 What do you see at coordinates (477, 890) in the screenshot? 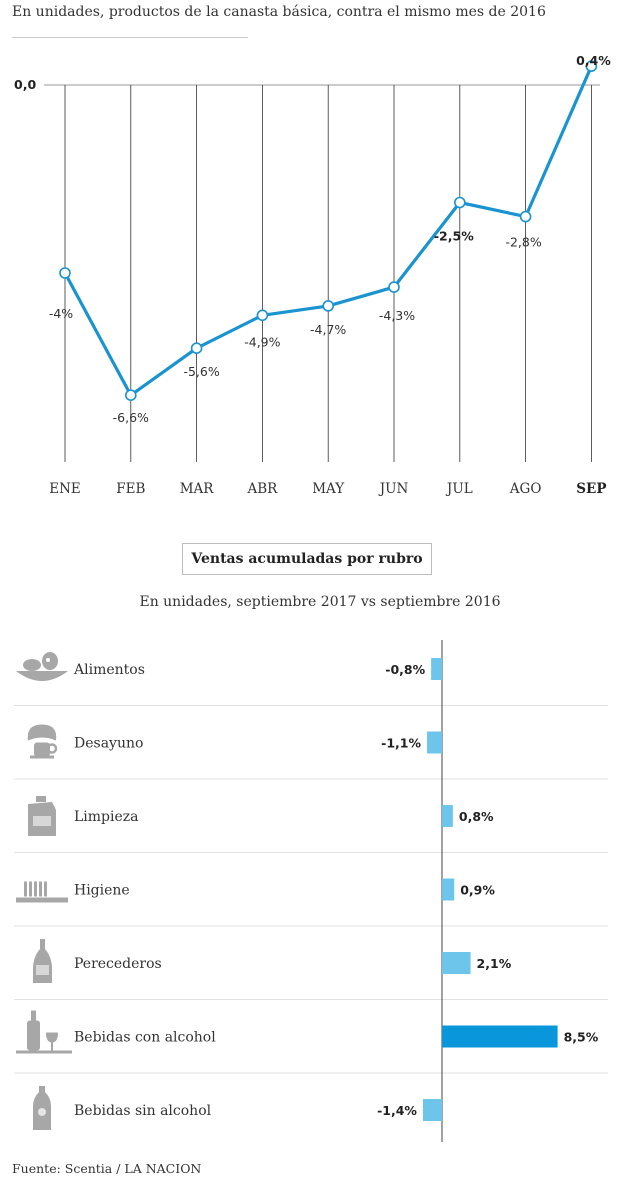
I see `bar-value-label: 0,9%` at bounding box center [477, 890].